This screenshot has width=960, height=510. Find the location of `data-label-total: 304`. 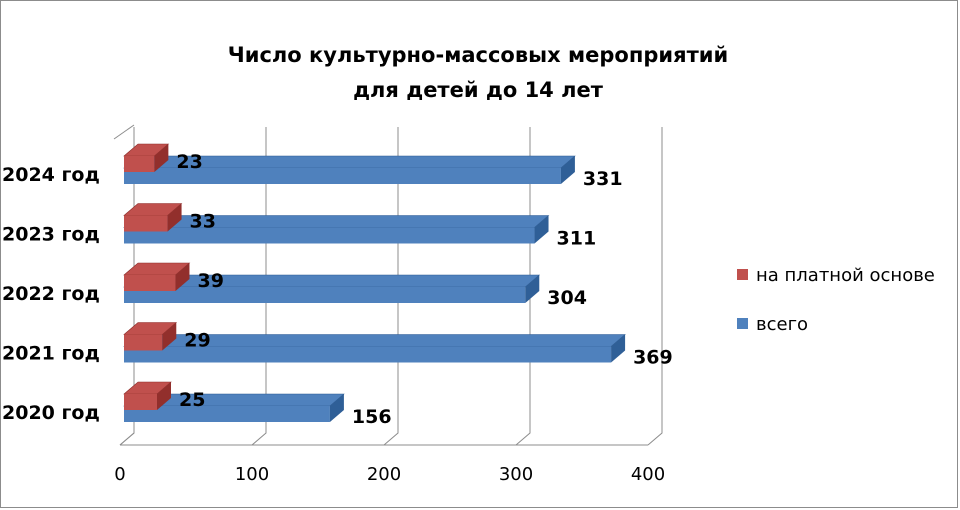

data-label-total: 304 is located at coordinates (567, 298).